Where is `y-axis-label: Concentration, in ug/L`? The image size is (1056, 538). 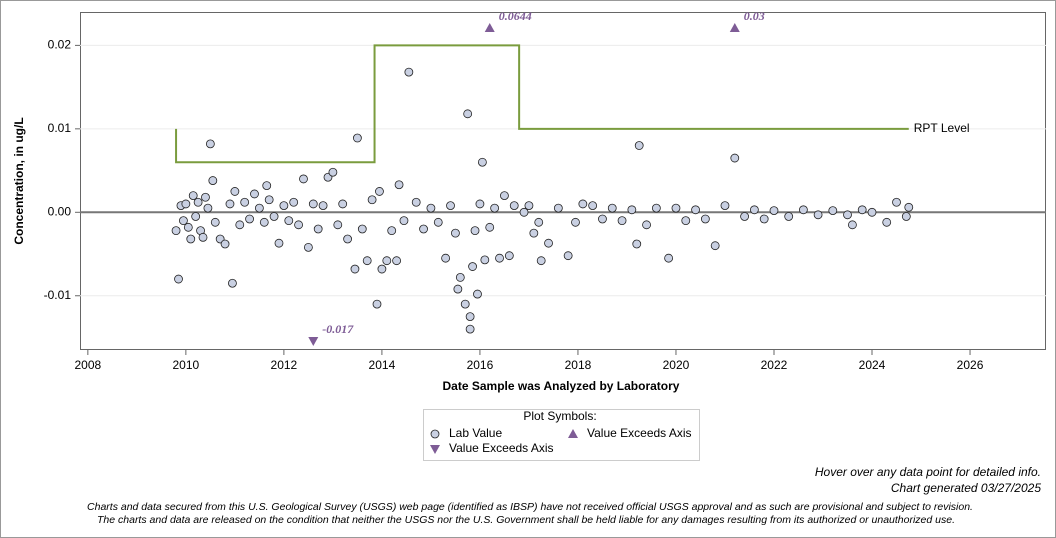 y-axis-label: Concentration, in ug/L is located at coordinates (19, 180).